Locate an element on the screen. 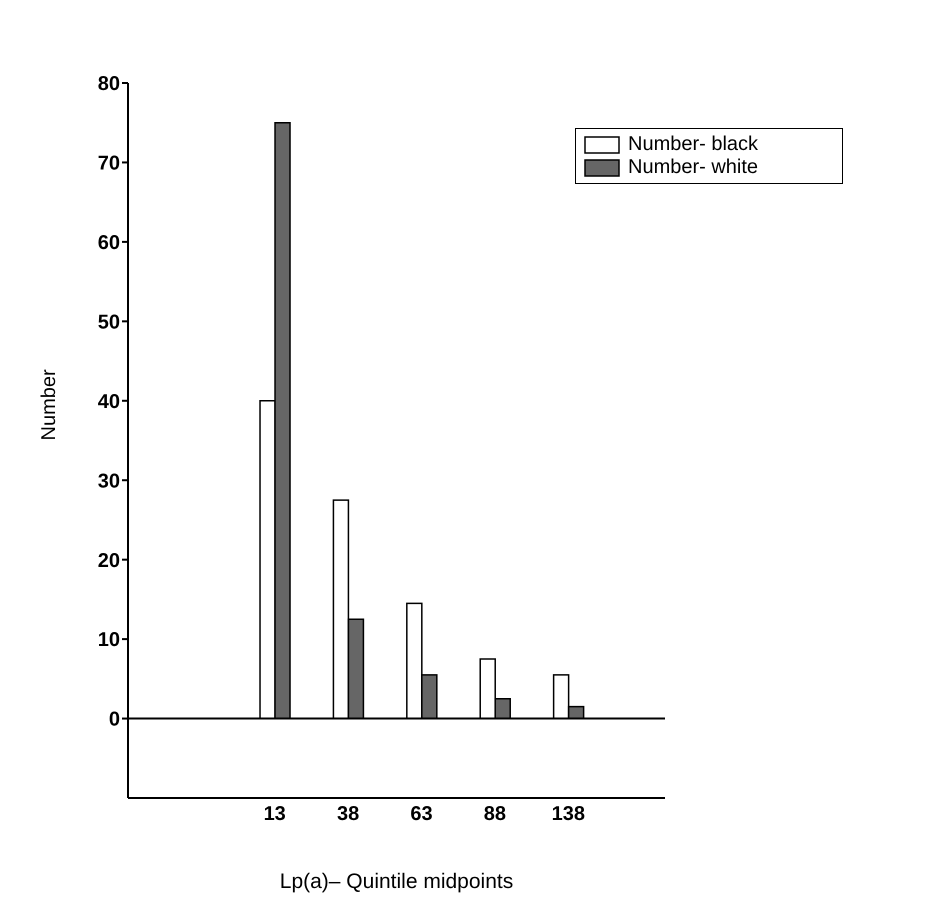  y-tick-label: 0 is located at coordinates (114, 719).